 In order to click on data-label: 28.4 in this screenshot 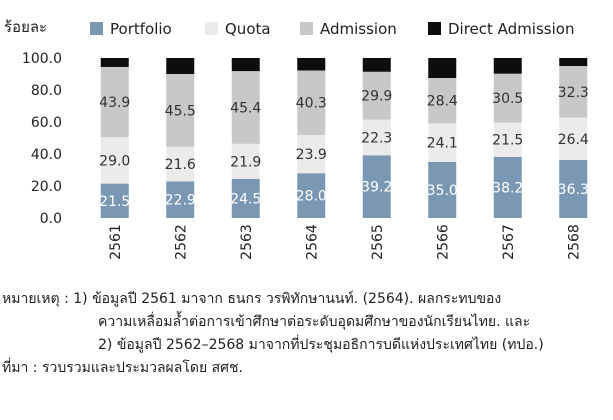, I will do `click(442, 102)`.